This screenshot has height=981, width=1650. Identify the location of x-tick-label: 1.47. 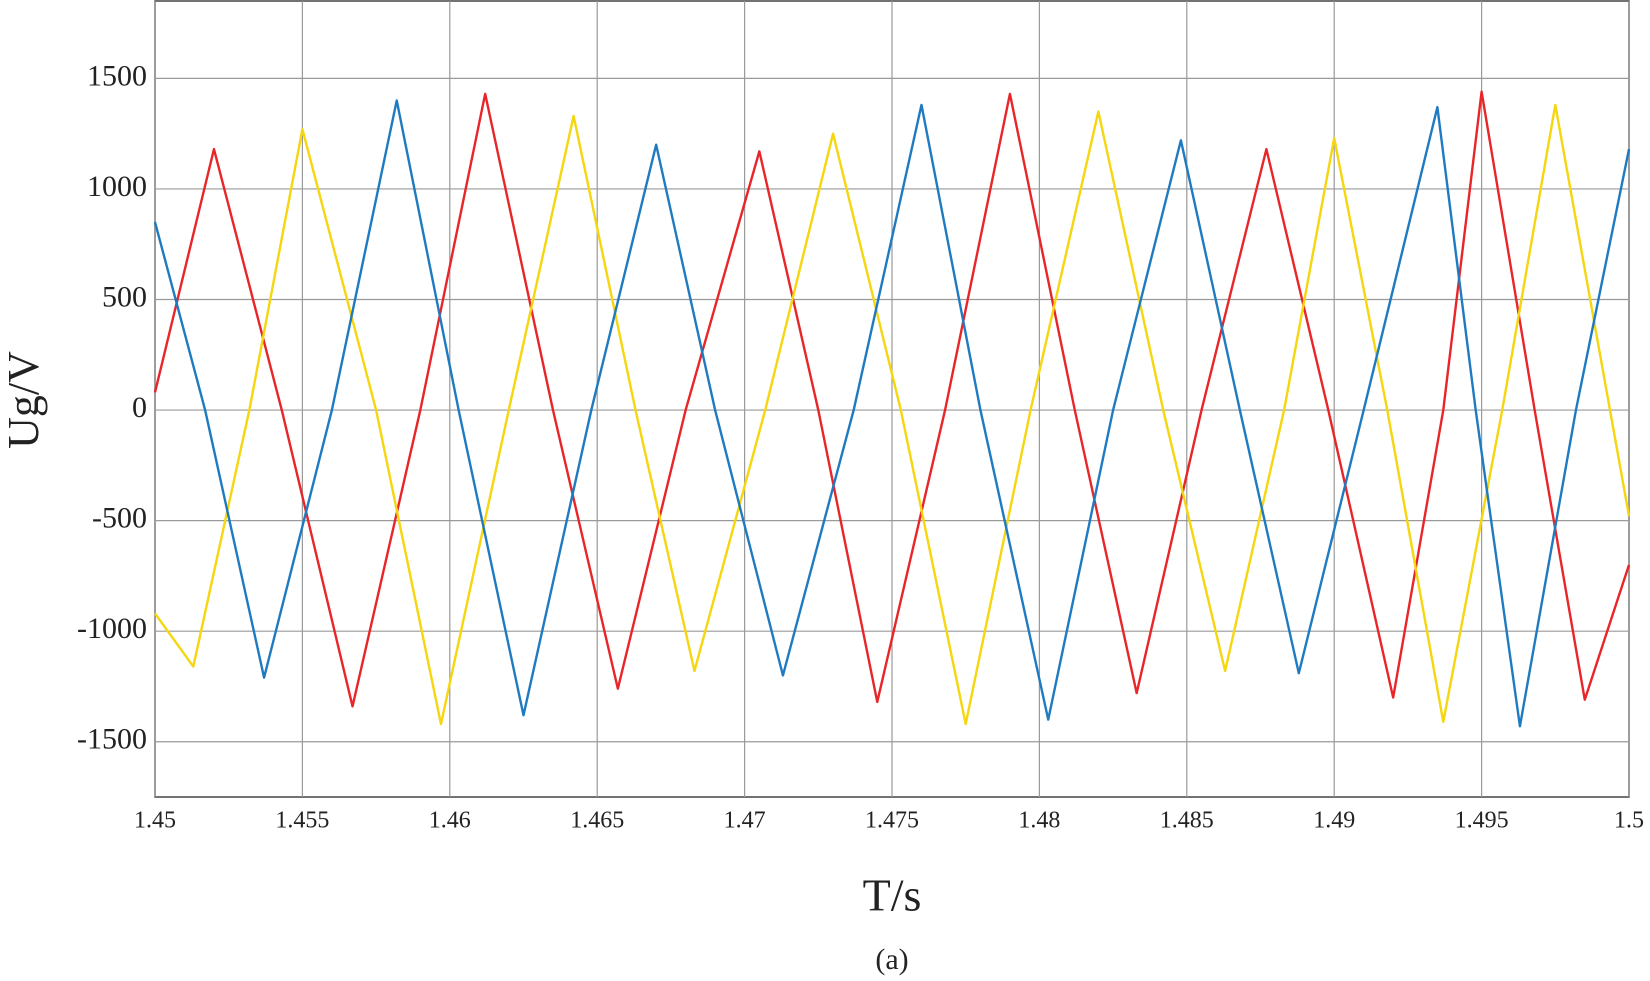
(745, 821).